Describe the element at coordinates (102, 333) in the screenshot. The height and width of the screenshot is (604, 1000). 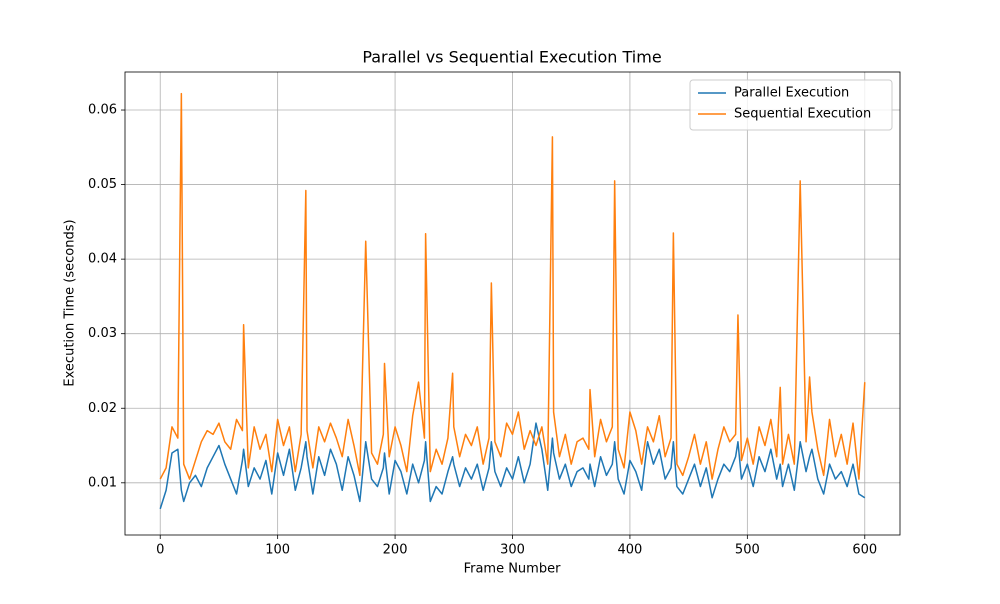
I see `y-tick-label: 0.03` at that location.